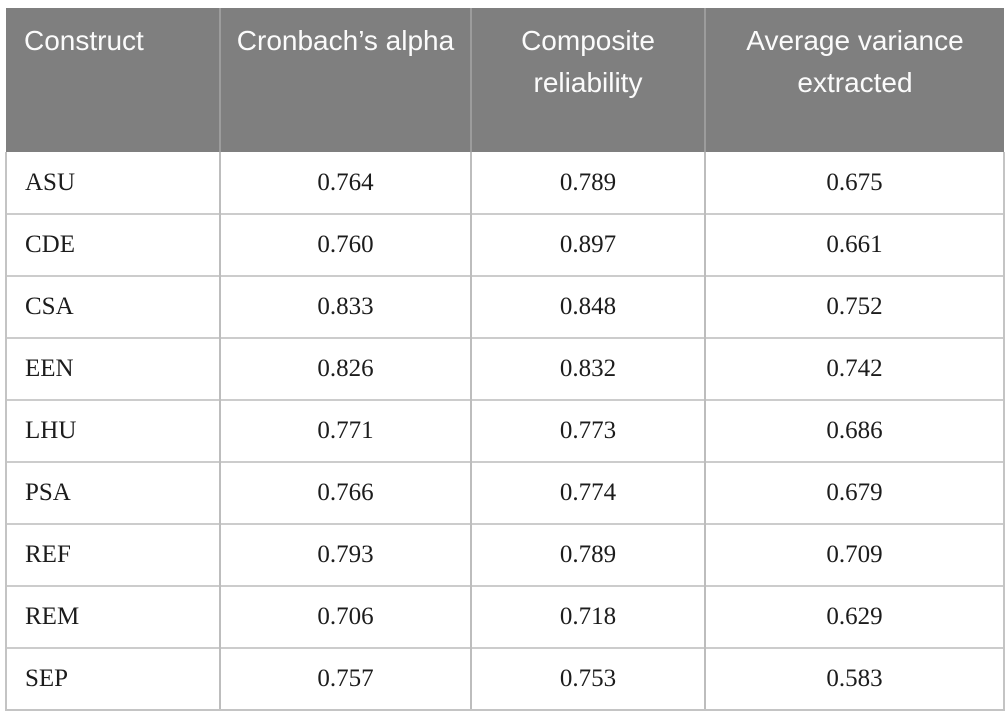 The height and width of the screenshot is (727, 1007). Describe the element at coordinates (587, 80) in the screenshot. I see `column-header-composite-reliability: Composite reliability` at that location.